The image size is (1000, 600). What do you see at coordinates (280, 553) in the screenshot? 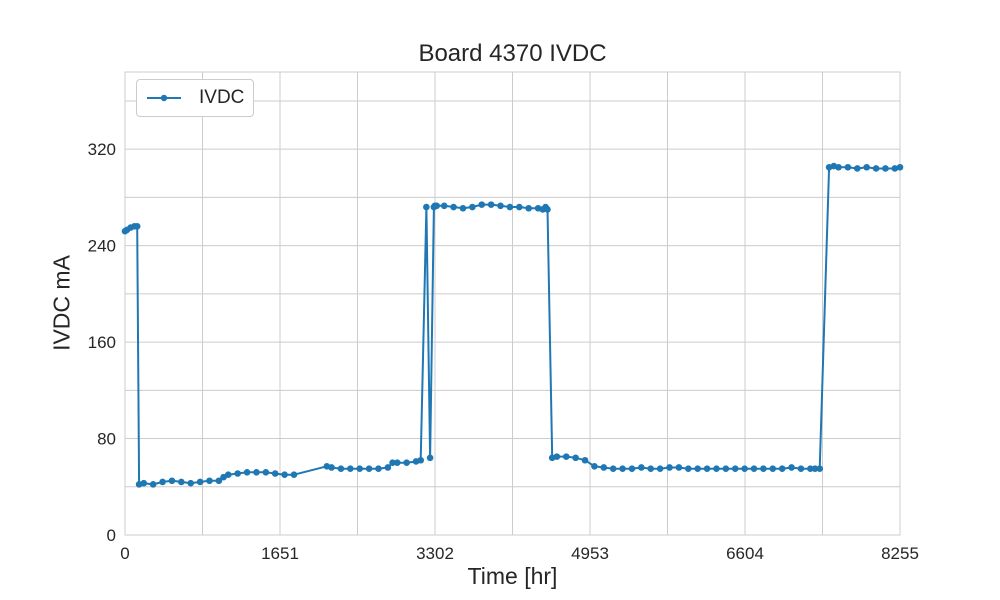
I see `x-tick-label: 1651` at bounding box center [280, 553].